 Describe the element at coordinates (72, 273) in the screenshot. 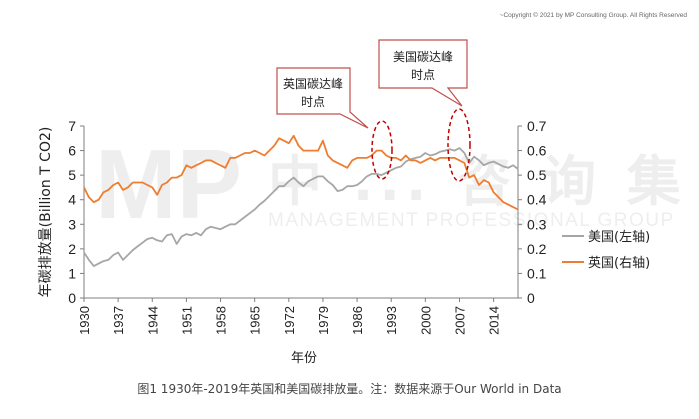

I see `left-tick-label: 1` at that location.